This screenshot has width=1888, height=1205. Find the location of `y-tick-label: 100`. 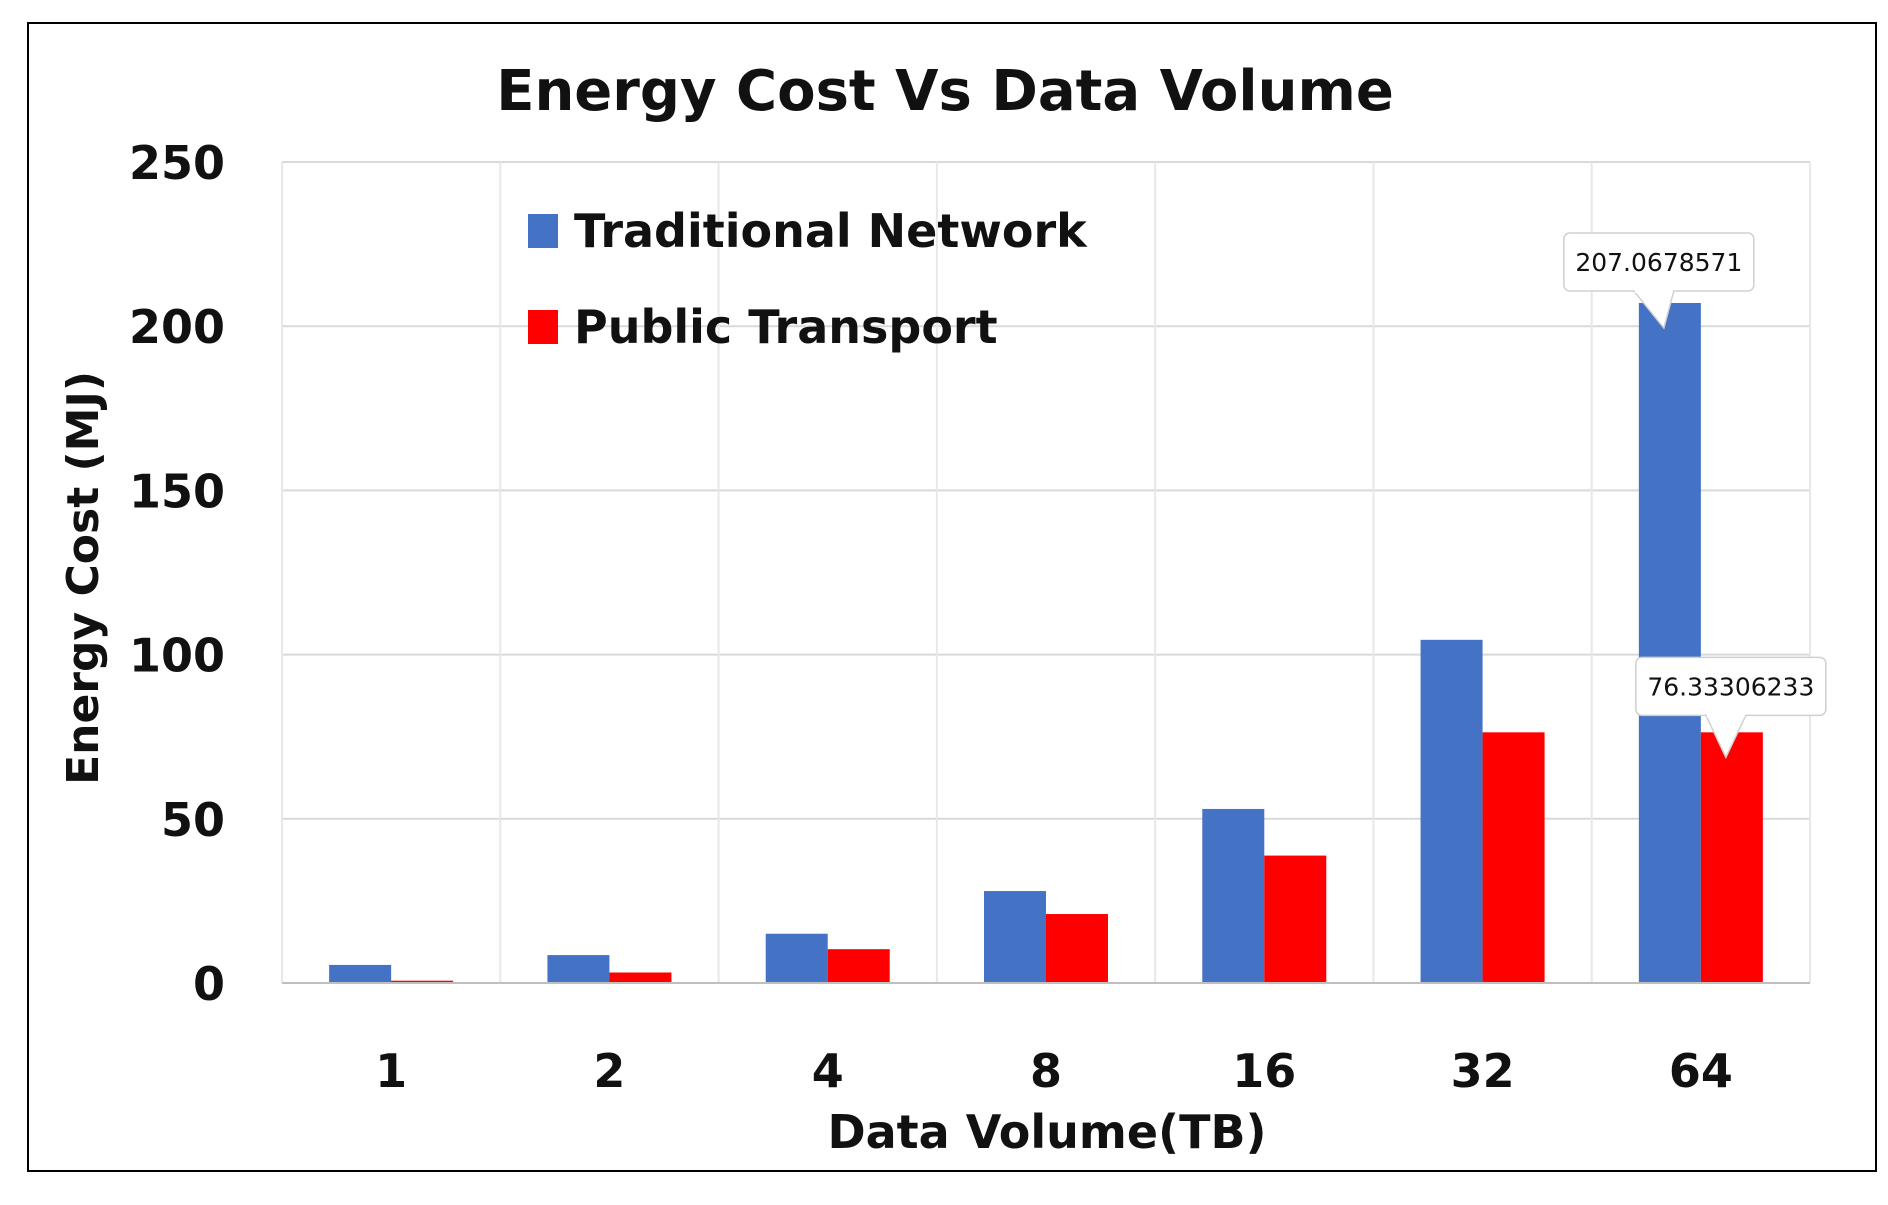

y-tick-label: 100 is located at coordinates (177, 656).